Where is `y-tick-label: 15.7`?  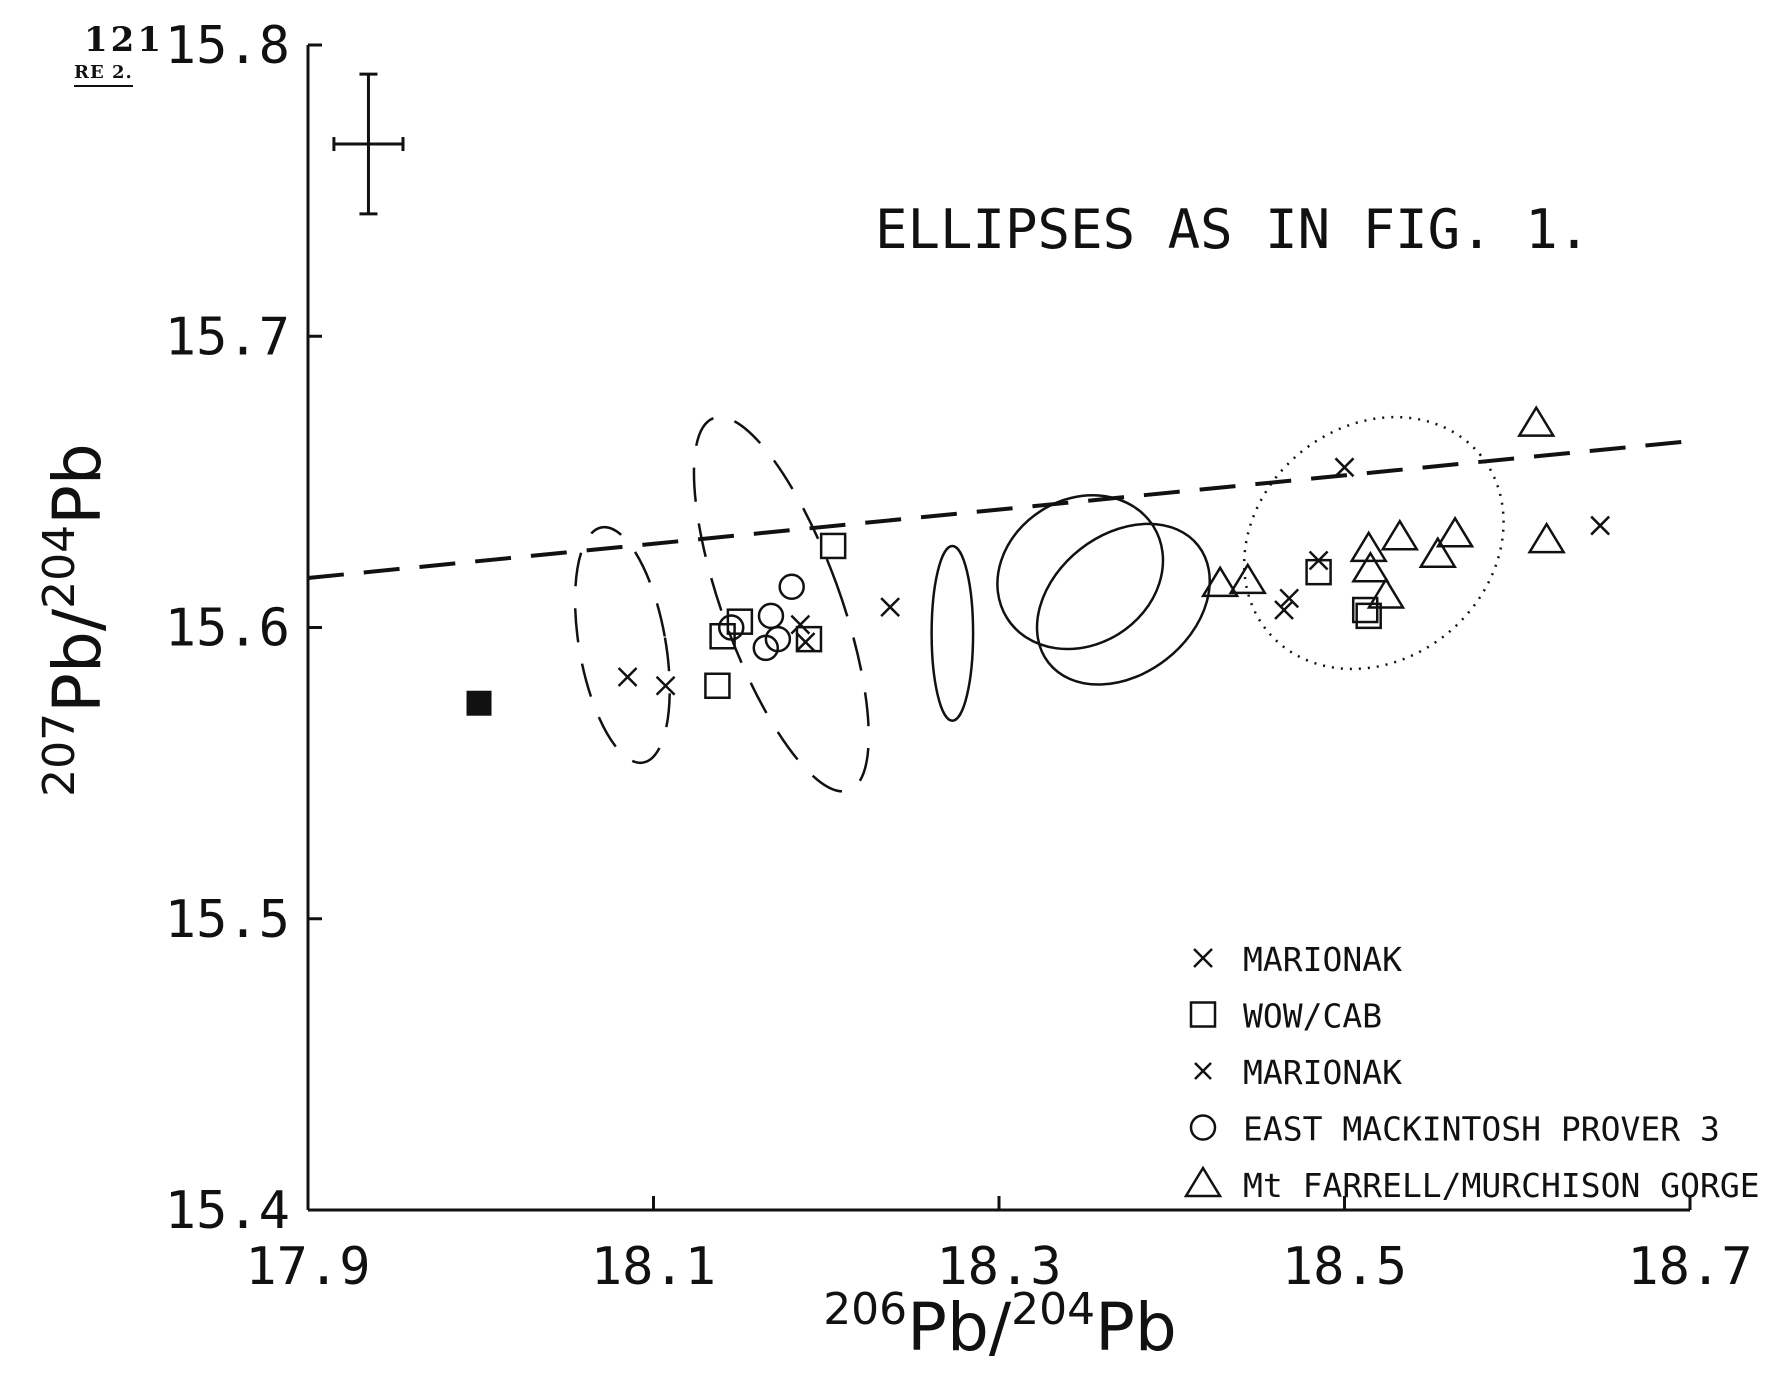
y-tick-label: 15.7 is located at coordinates (227, 337).